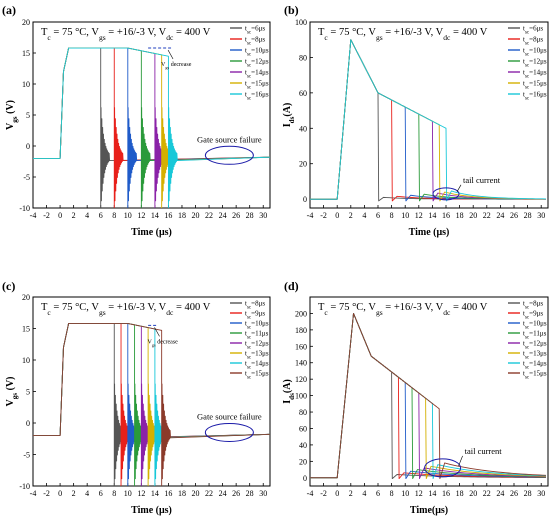  I want to click on annotation-tail-current: tail current, so click(484, 451).